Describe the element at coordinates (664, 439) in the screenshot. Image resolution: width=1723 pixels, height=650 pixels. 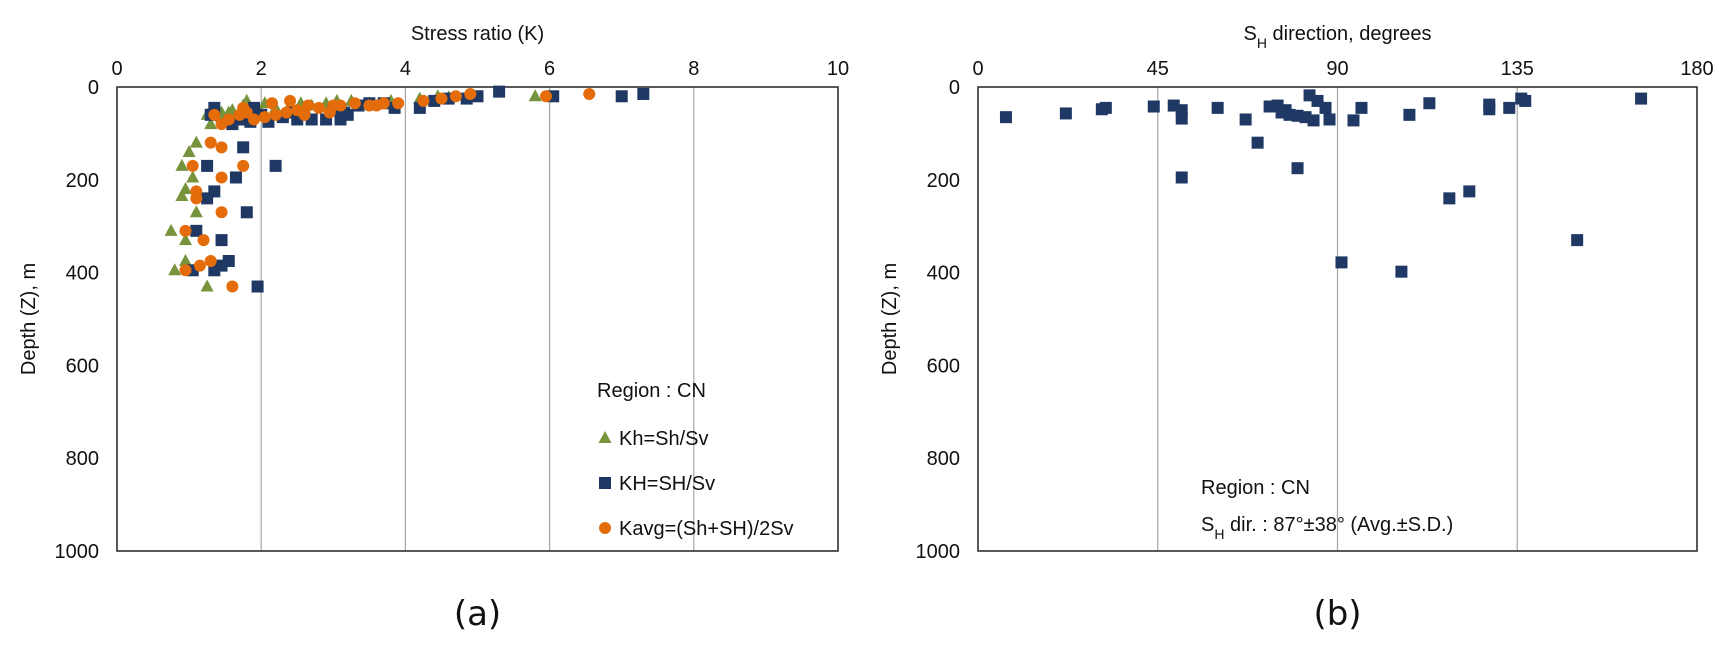
I see `legend-label: Kh=Sh/Sv` at that location.